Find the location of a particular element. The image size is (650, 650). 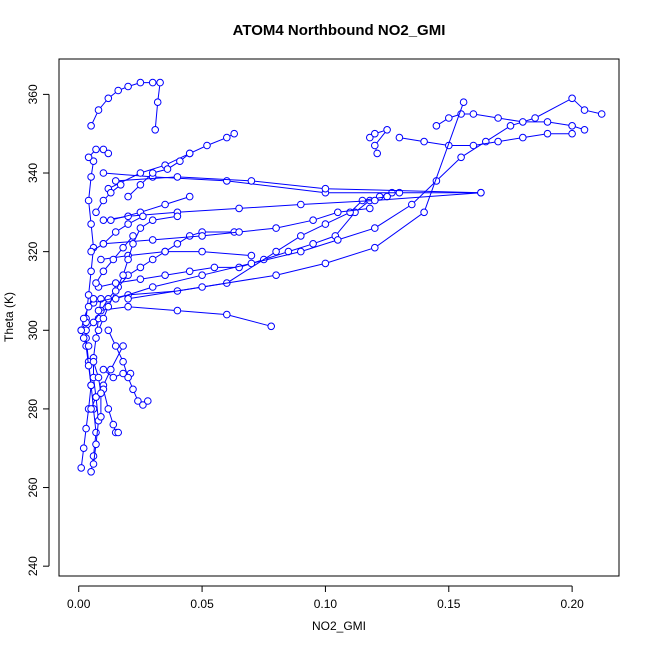

y-tick-label: 300 is located at coordinates (33, 330).